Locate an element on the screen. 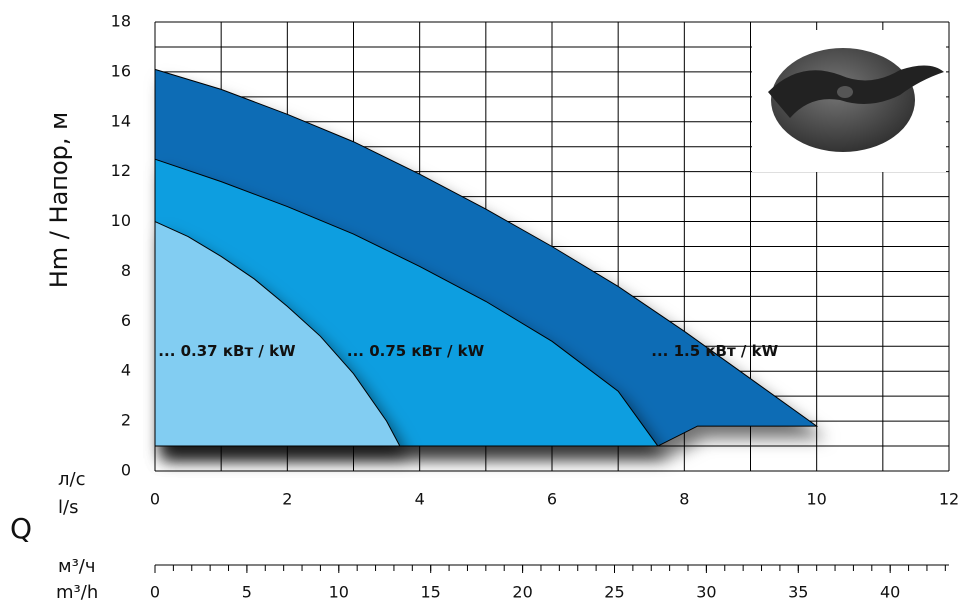 The image size is (960, 601). x-tick-label: 10 is located at coordinates (816, 499).